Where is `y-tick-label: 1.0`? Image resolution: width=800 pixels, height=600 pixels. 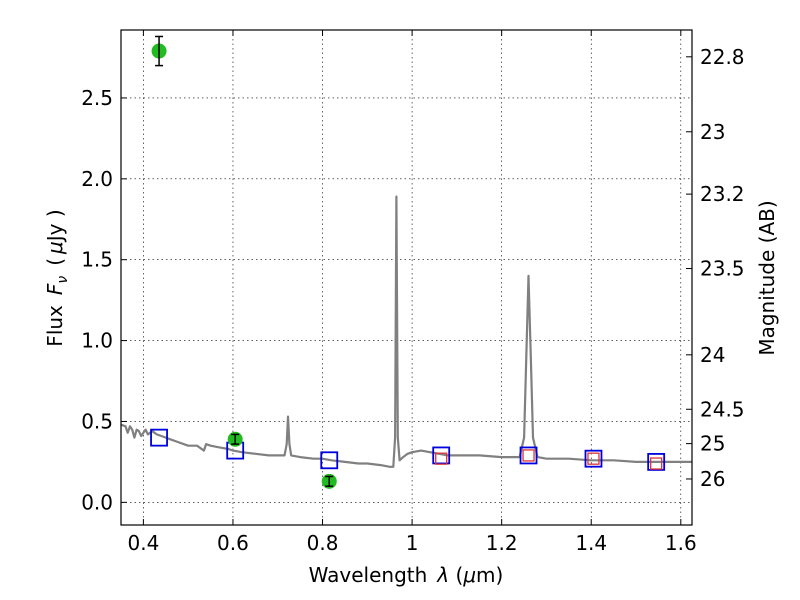 y-tick-label: 1.0 is located at coordinates (97, 341).